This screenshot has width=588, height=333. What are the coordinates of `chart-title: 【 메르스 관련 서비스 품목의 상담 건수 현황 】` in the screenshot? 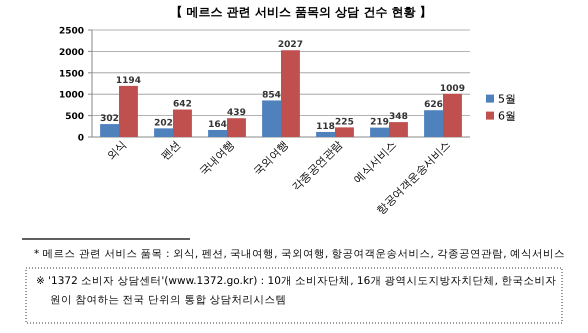 It's located at (301, 12).